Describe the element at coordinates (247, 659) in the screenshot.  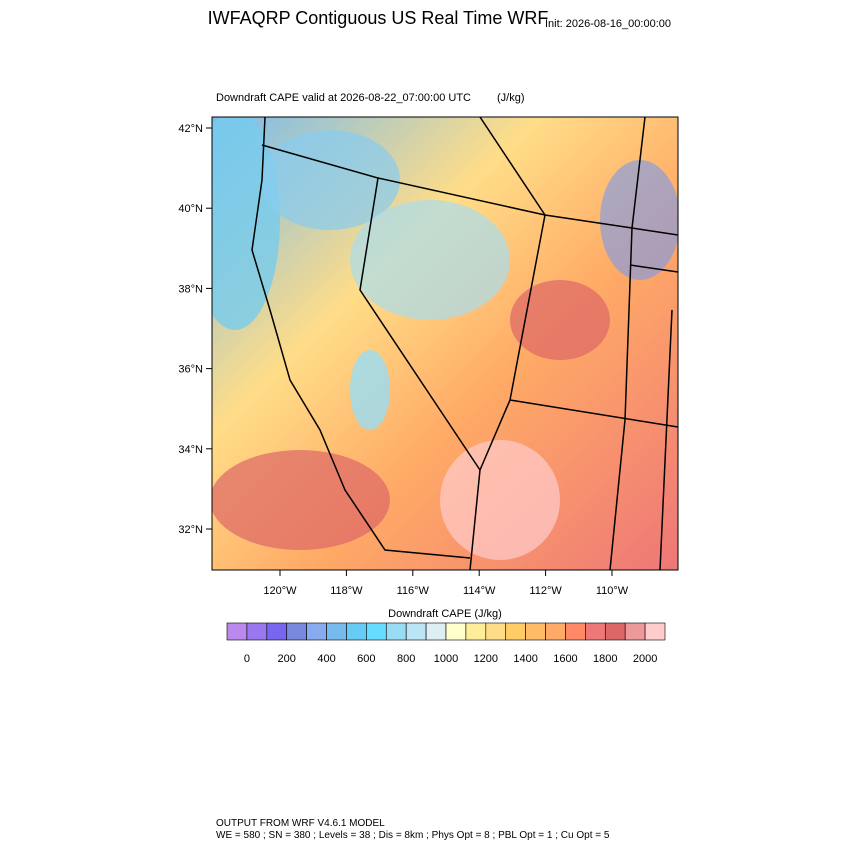
I see `colorbar-label: 0` at that location.